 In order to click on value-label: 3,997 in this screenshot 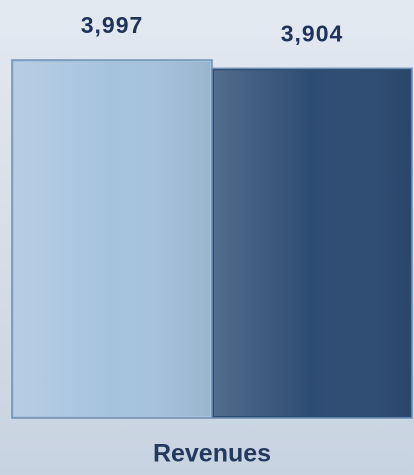, I will do `click(112, 25)`.